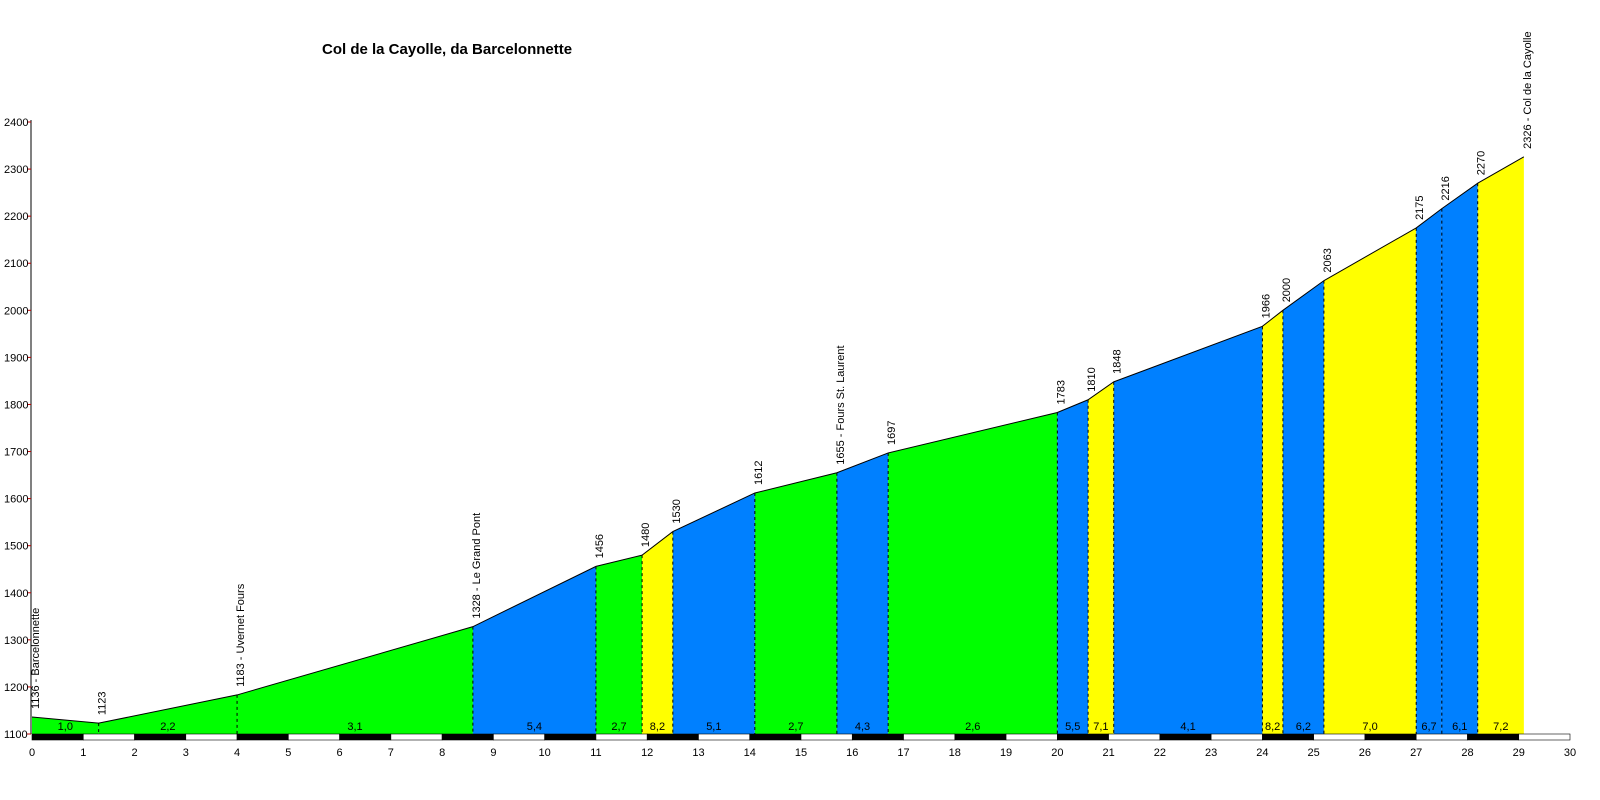 This screenshot has height=800, width=1600. What do you see at coordinates (1528, 89) in the screenshot?
I see `point-altitude-label: 2326 - Col de la Cayolle` at bounding box center [1528, 89].